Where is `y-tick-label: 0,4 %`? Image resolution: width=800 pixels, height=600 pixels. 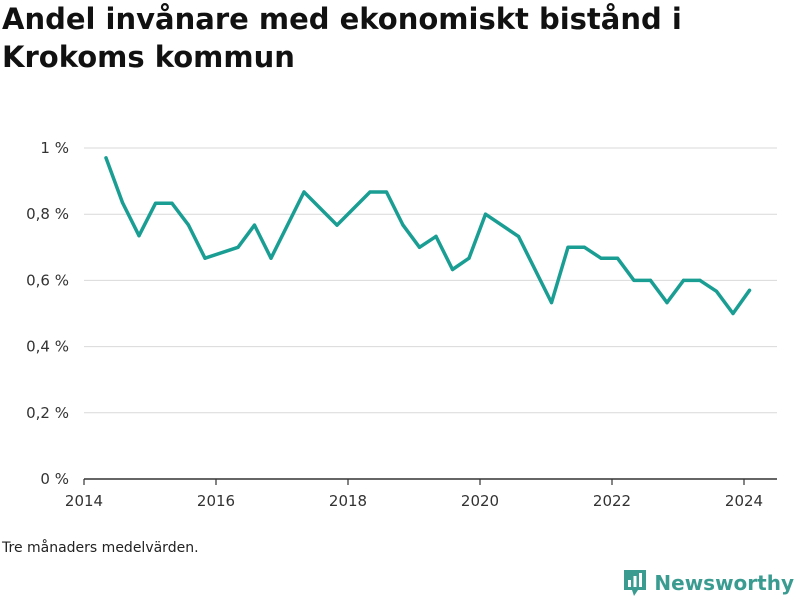 y-tick-label: 0,4 % is located at coordinates (47, 347).